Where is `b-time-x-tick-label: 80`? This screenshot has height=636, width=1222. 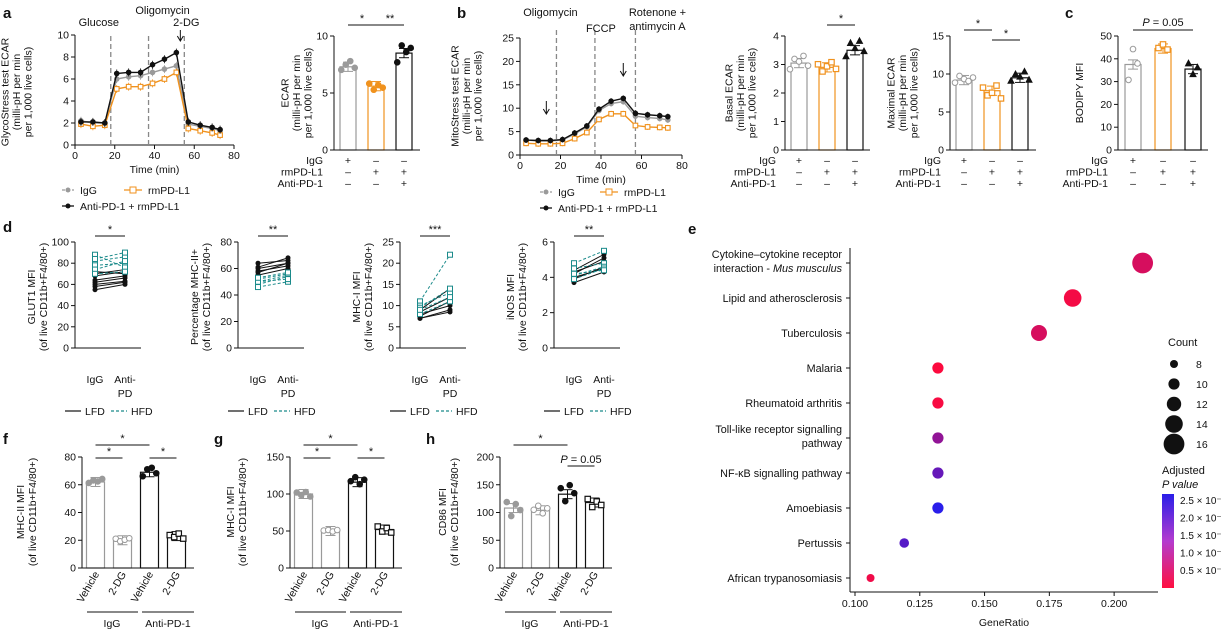
b-time-x-tick-label: 80 is located at coordinates (682, 166).